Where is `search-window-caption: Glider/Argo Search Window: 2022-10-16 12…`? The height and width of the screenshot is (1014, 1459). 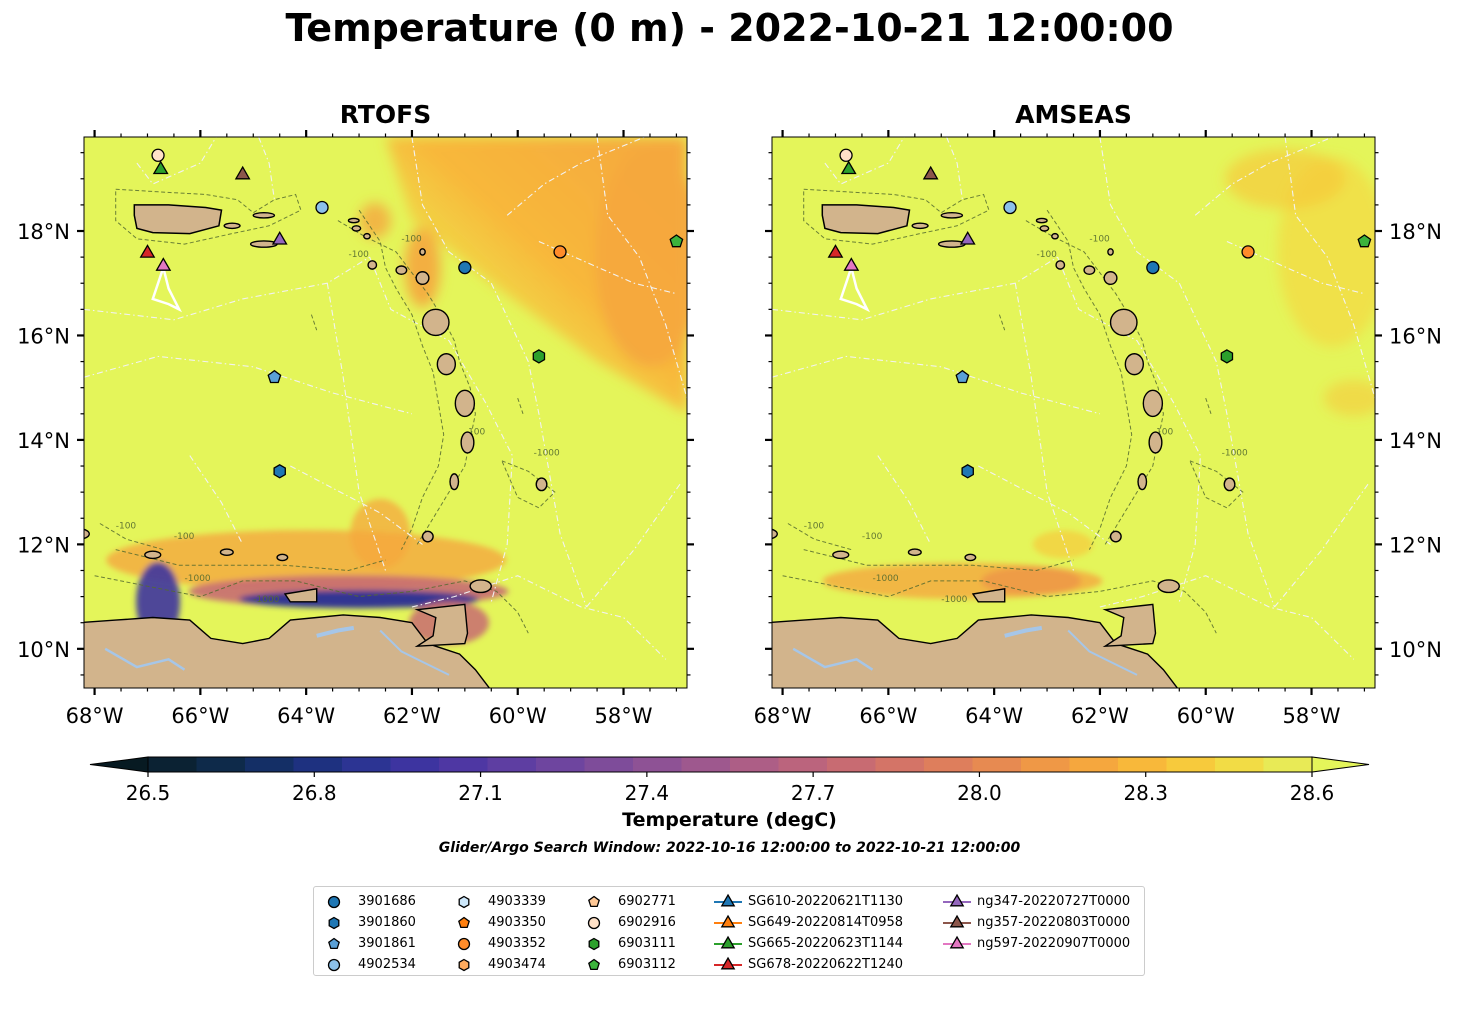
search-window-caption: Glider/Argo Search Window: 2022-10-16 12… is located at coordinates (729, 848).